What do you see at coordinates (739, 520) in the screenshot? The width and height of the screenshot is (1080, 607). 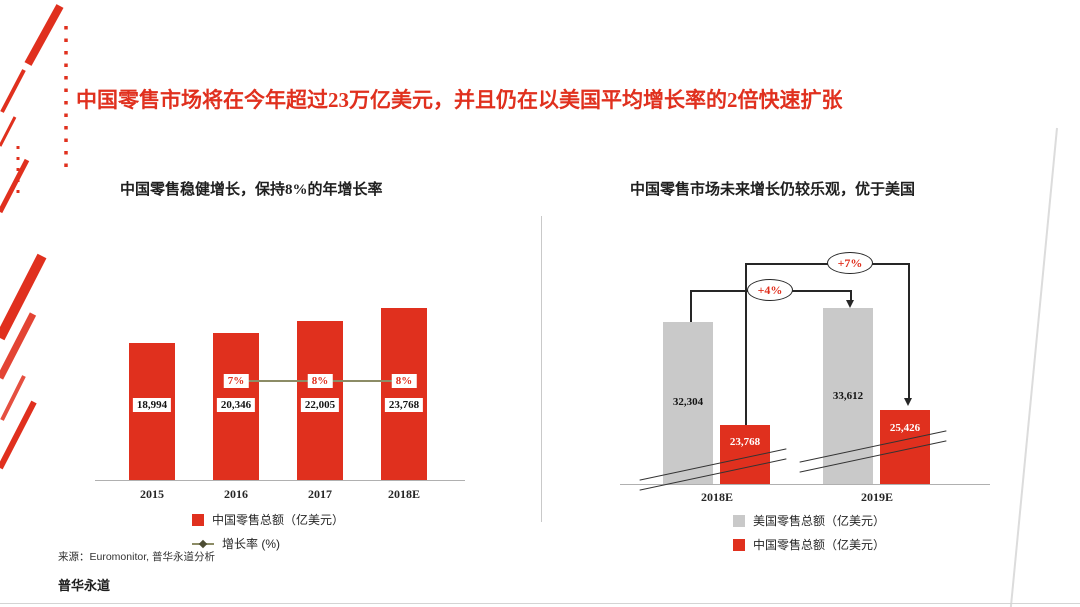 I see `gray-square-marker` at bounding box center [739, 520].